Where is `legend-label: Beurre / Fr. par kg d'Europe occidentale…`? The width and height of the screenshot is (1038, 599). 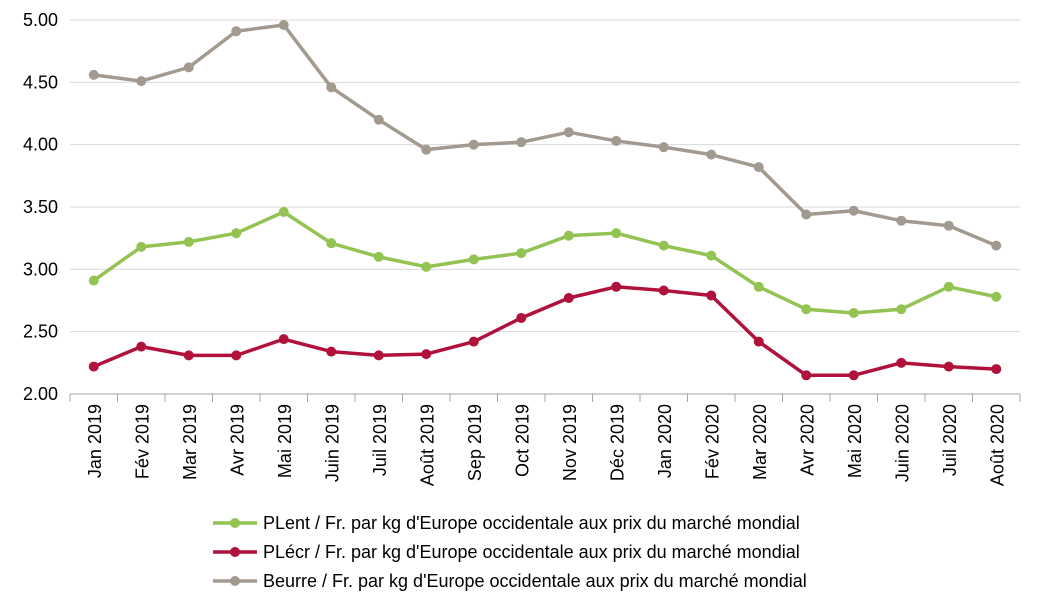
legend-label: Beurre / Fr. par kg d'Europe occidentale… is located at coordinates (535, 581).